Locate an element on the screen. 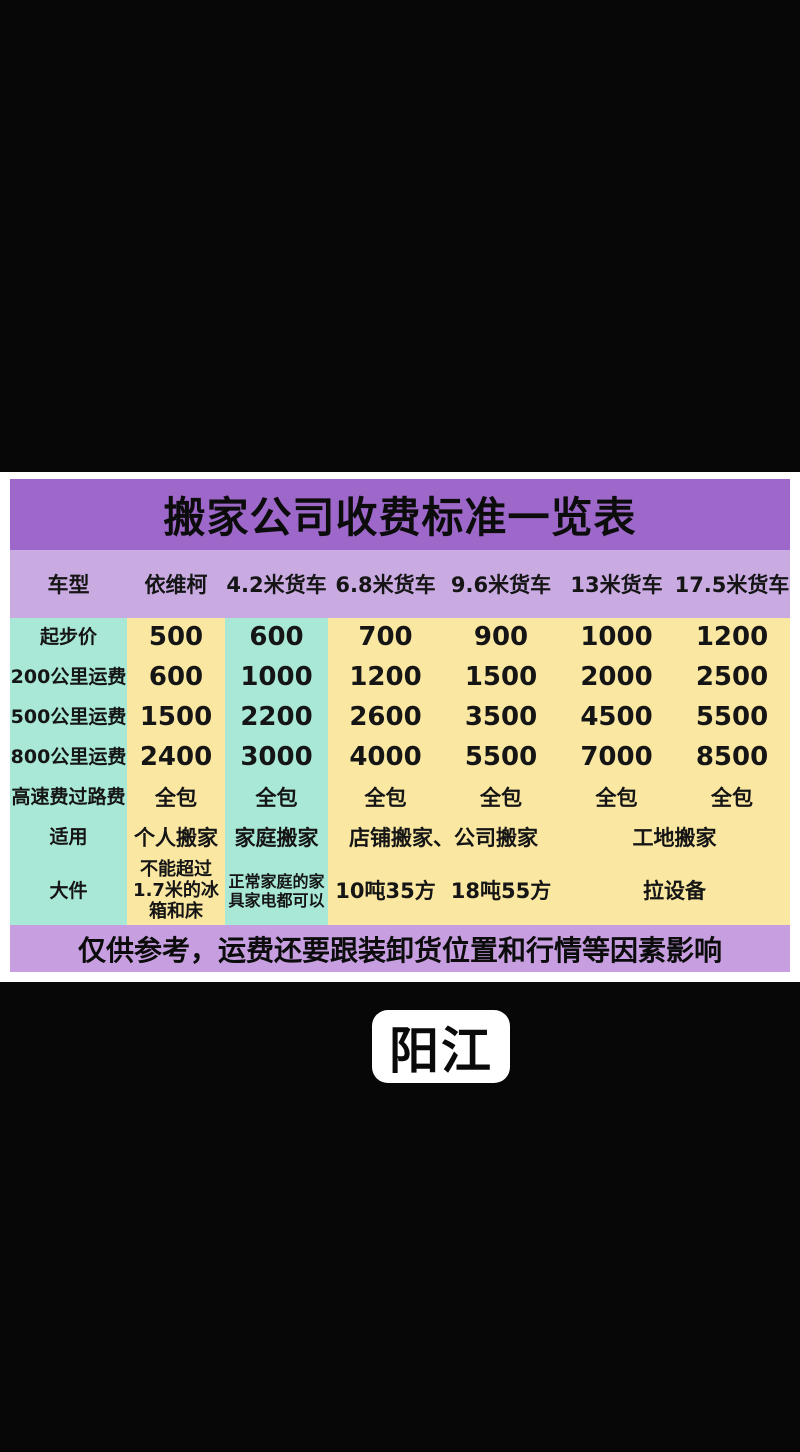  column-header-truck-6-8m: 6.8米货车 is located at coordinates (385, 585).